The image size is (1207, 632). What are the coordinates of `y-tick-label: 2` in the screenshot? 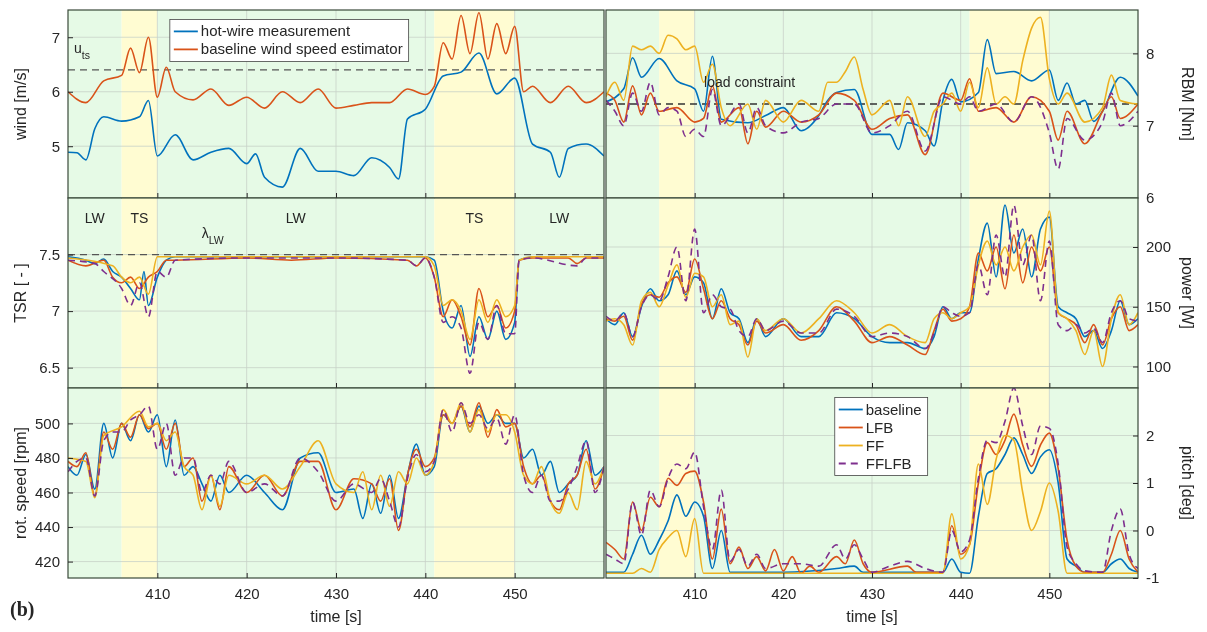 It's located at (1150, 435).